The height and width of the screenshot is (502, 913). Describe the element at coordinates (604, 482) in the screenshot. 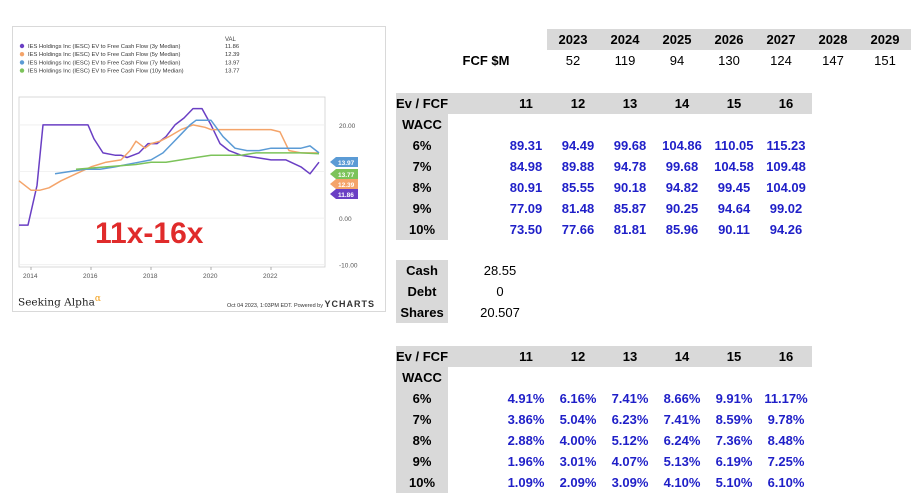

I see `table-row: 10% 1.09% 2.09% 3.09% 4.10% 5.10% 6.10%` at that location.